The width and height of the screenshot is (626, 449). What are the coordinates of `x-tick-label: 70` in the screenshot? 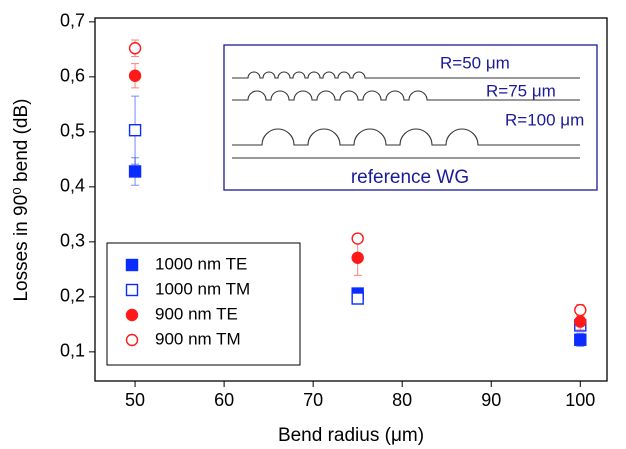 It's located at (313, 400).